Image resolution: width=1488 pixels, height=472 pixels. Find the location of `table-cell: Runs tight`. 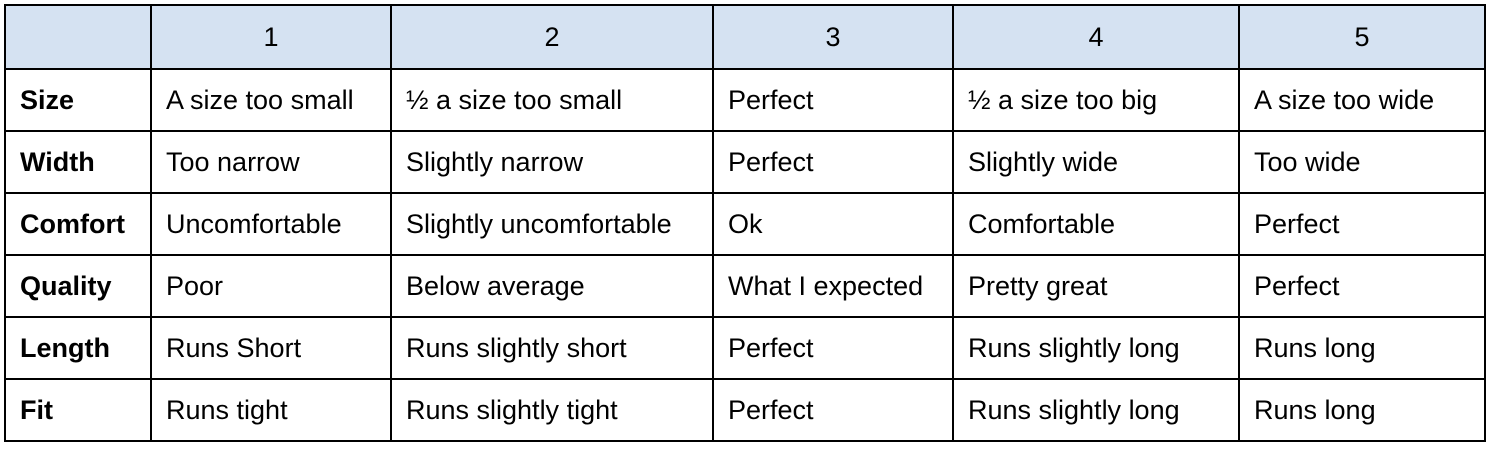

table-cell: Runs tight is located at coordinates (271, 410).